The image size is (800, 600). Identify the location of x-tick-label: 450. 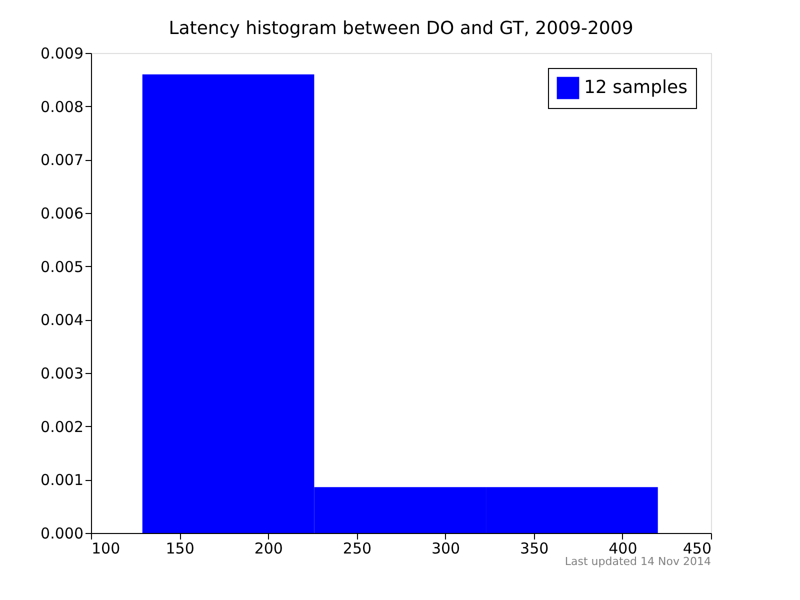
(697, 549).